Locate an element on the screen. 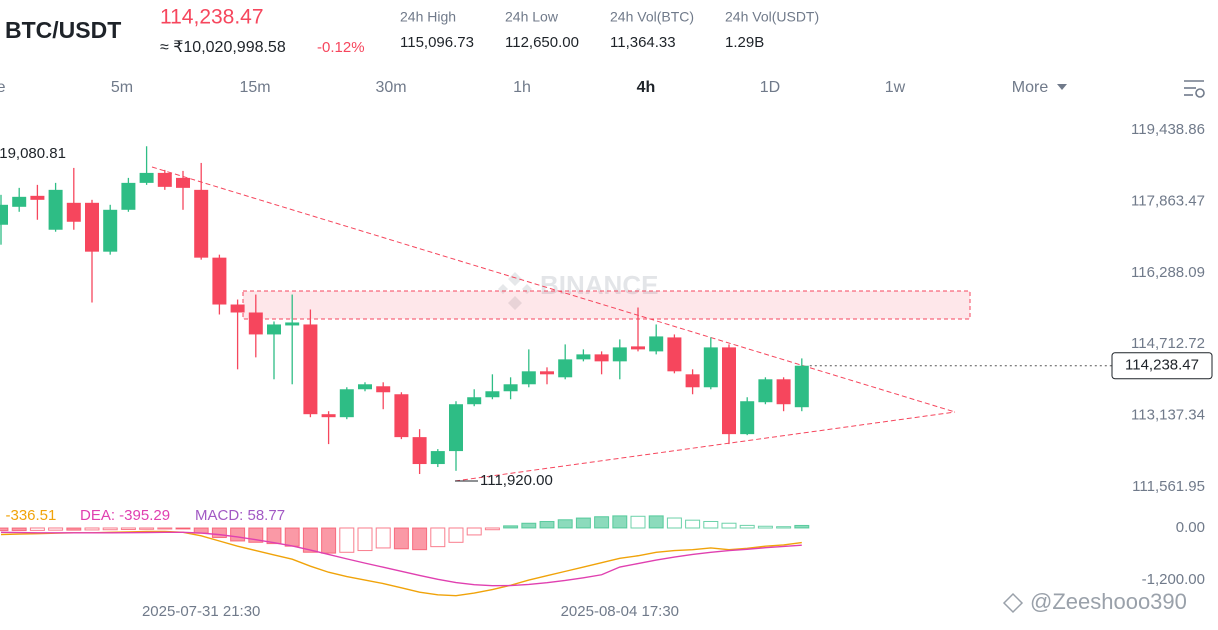  max-annotation: 119,080.81 is located at coordinates (33, 153).